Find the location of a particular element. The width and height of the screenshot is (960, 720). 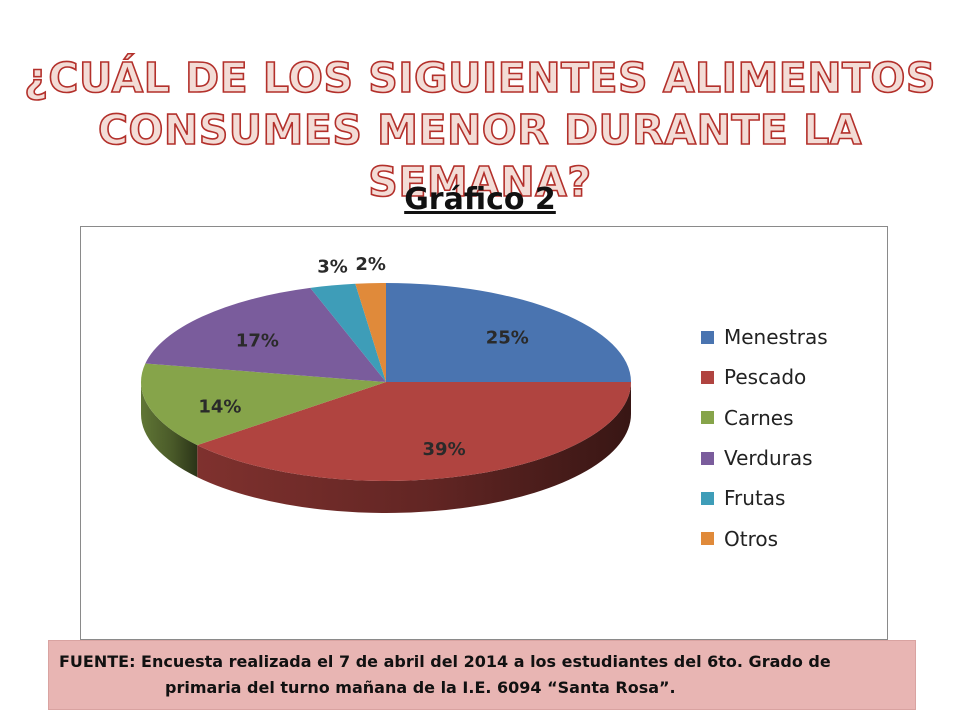

pie-slice-verduras is located at coordinates (265, 334).